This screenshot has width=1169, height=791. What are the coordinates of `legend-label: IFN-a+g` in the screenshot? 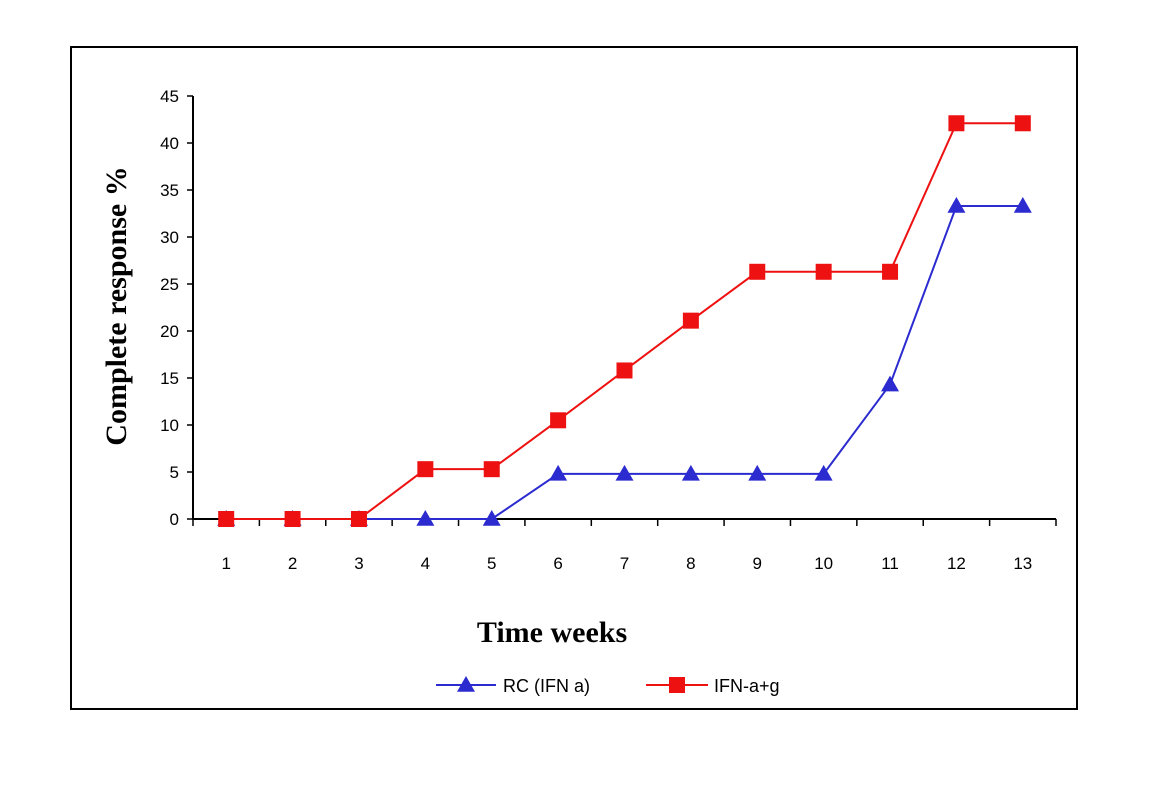 It's located at (747, 686).